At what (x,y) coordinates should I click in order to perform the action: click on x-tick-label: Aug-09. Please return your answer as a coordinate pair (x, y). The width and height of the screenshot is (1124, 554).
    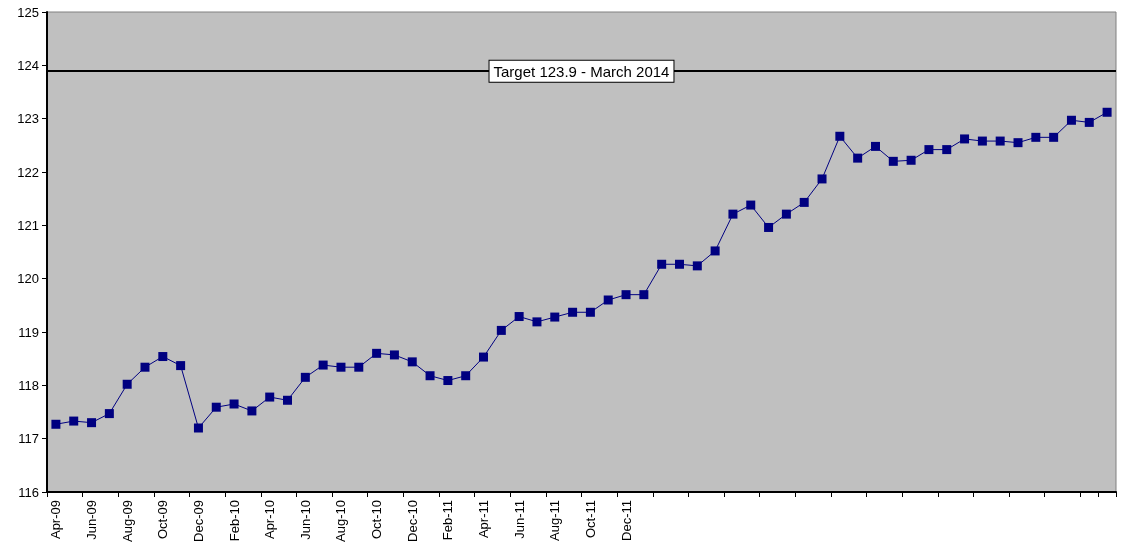
    Looking at the image, I should click on (127, 521).